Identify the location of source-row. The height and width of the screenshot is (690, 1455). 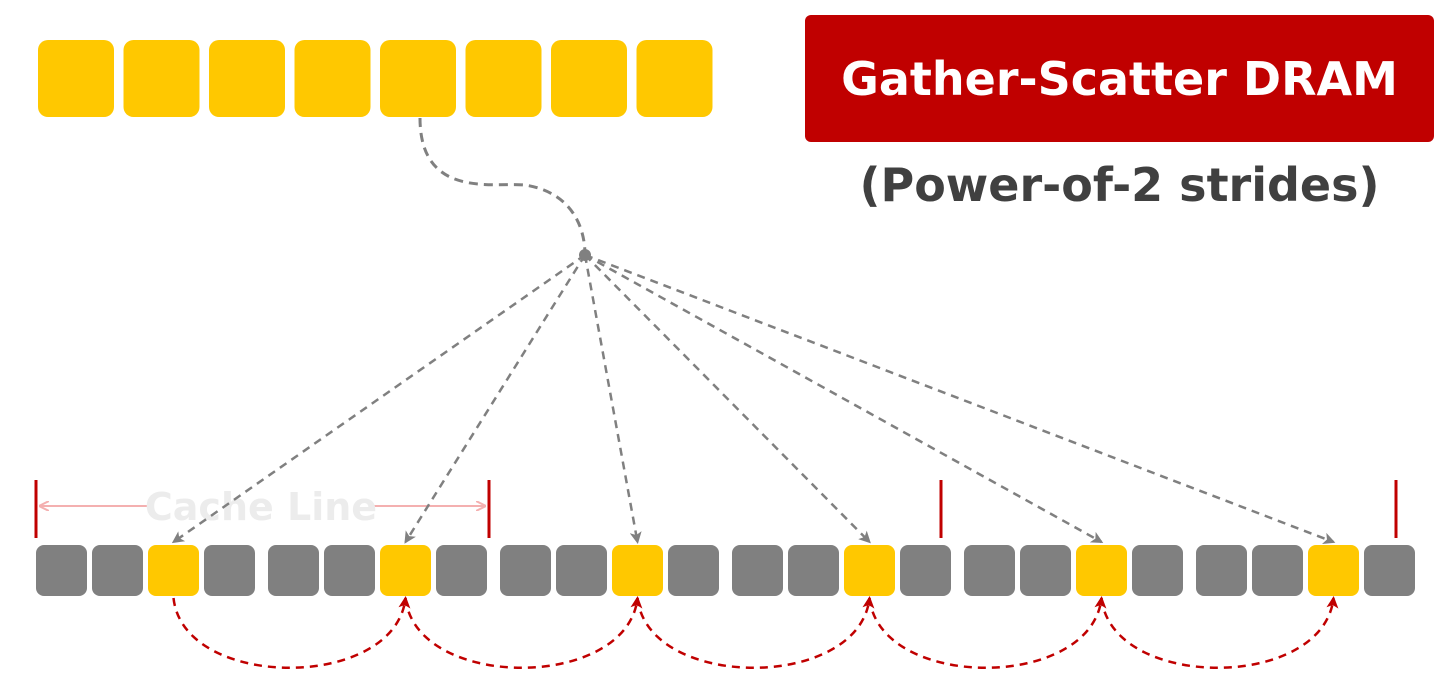
(375, 78).